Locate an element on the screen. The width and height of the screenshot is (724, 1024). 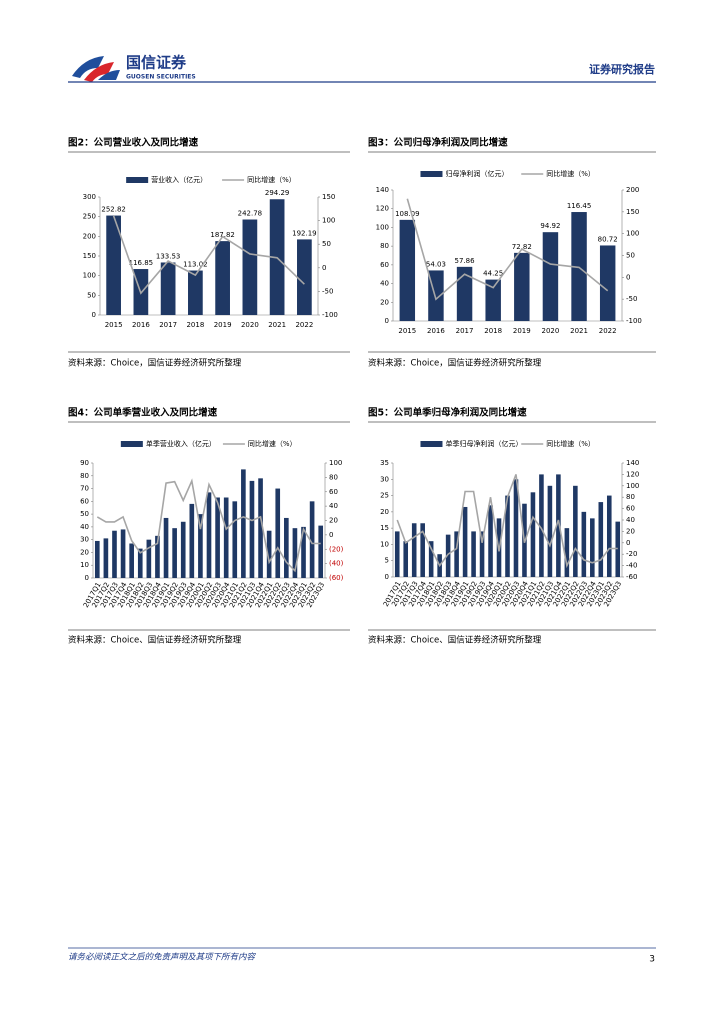
y-tick-label: 150 is located at coordinates (89, 256).